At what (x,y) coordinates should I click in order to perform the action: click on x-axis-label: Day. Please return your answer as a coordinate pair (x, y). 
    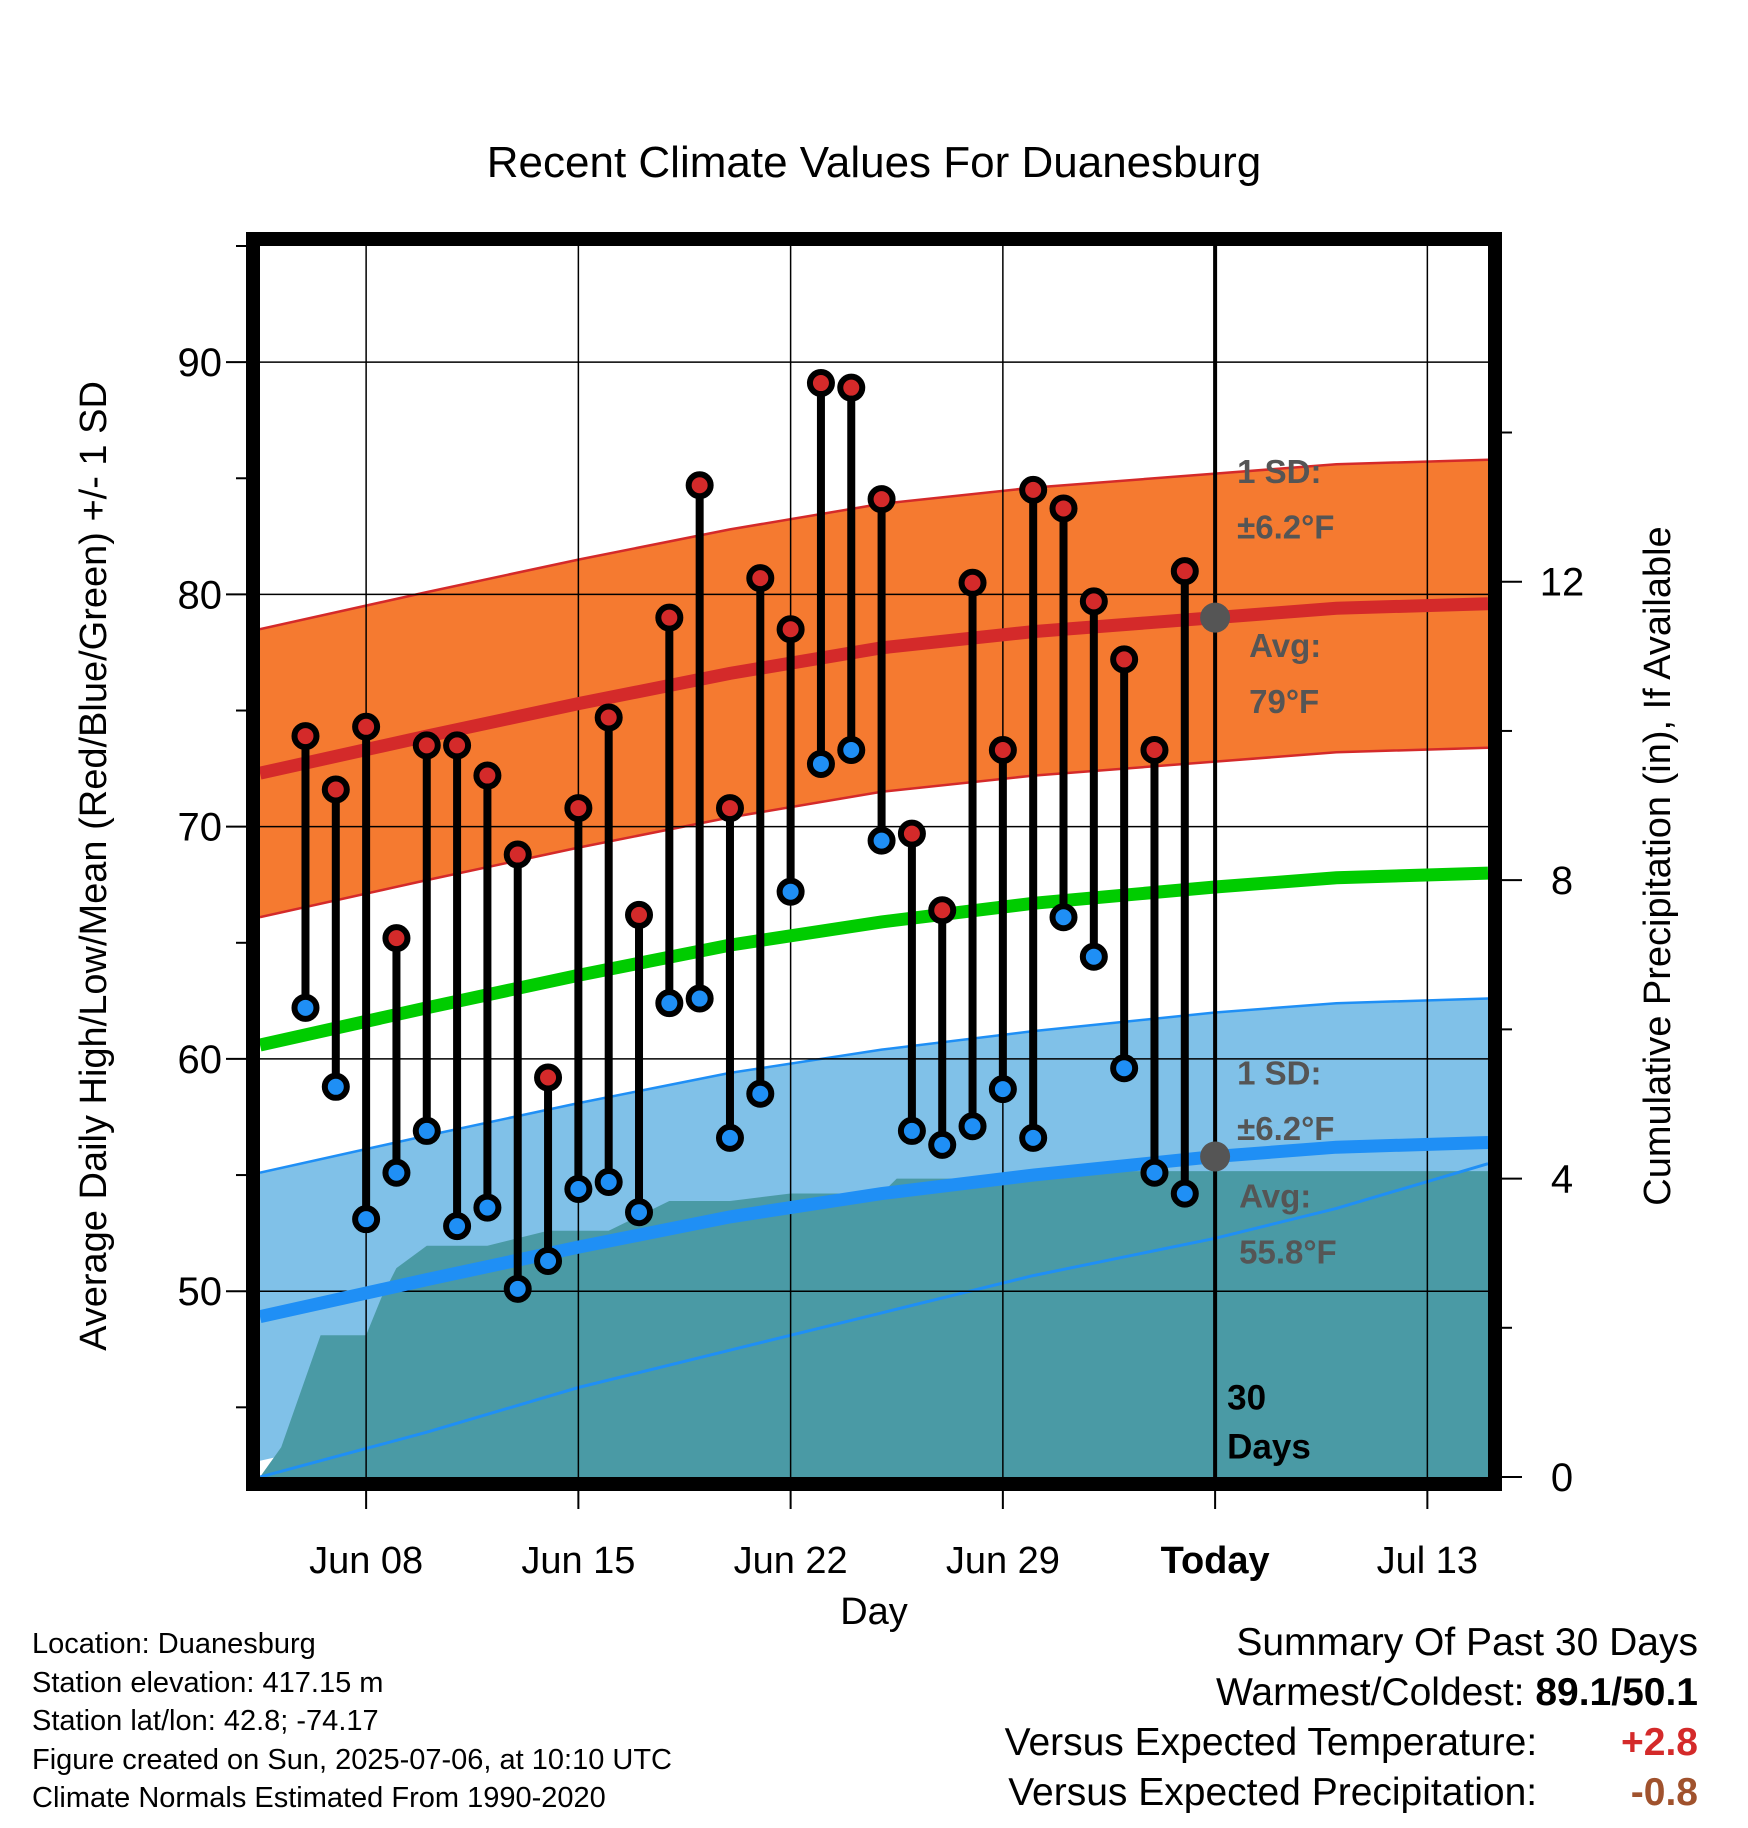
    Looking at the image, I should click on (874, 1612).